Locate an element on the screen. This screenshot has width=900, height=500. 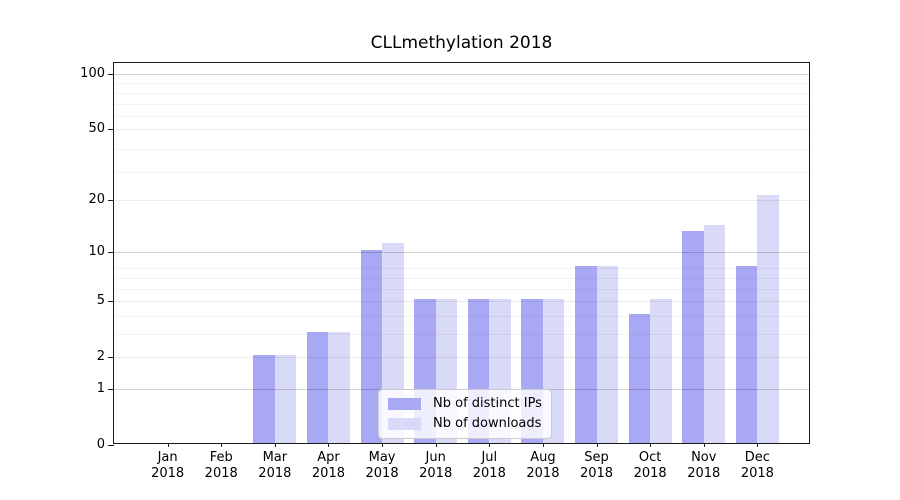
bar-ips-dec is located at coordinates (746, 354).